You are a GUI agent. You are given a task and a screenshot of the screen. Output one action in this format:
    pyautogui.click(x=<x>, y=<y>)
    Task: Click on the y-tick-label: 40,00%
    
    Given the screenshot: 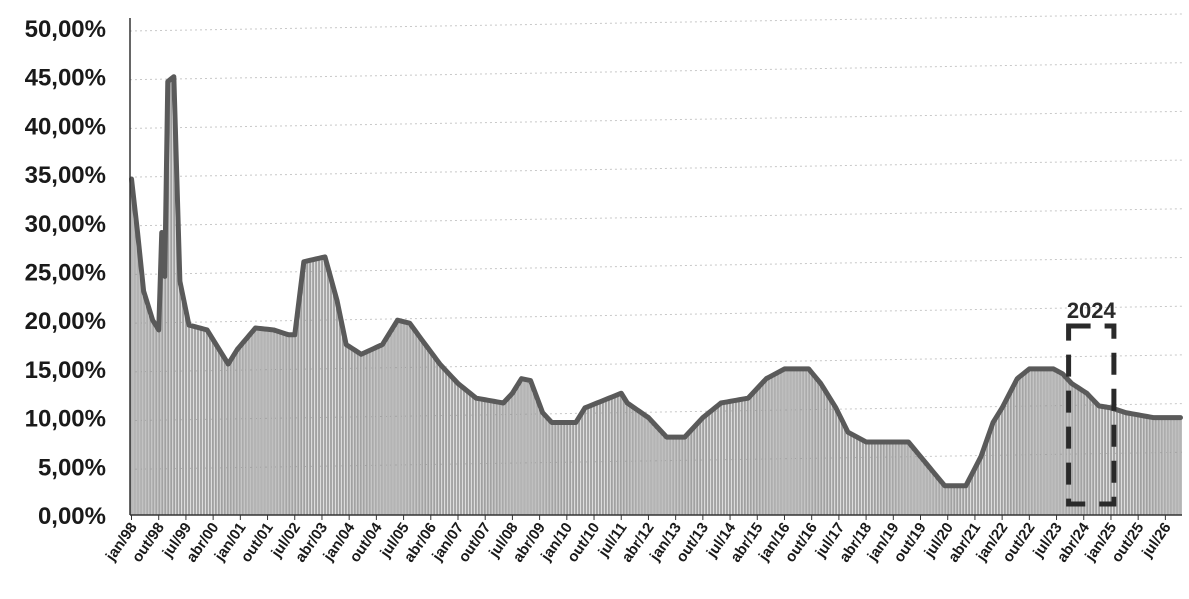 What is the action you would take?
    pyautogui.click(x=65, y=126)
    